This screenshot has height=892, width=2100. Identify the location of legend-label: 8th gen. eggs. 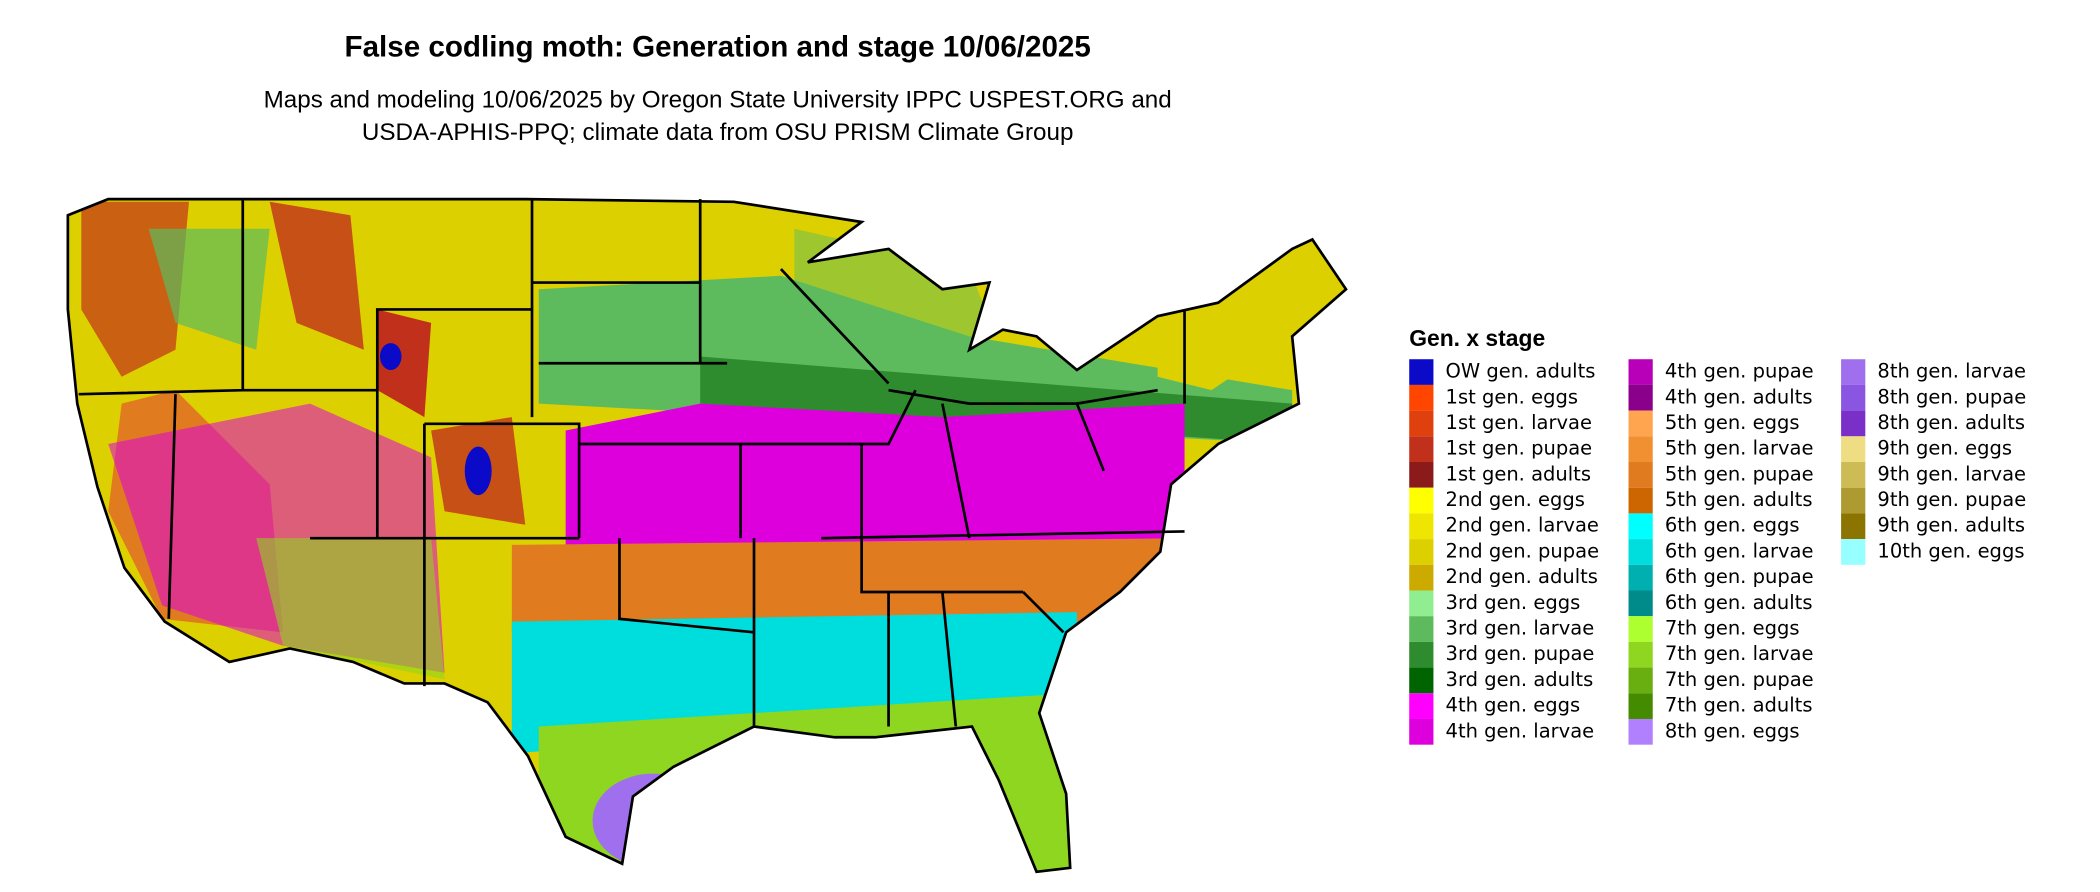
(1732, 730).